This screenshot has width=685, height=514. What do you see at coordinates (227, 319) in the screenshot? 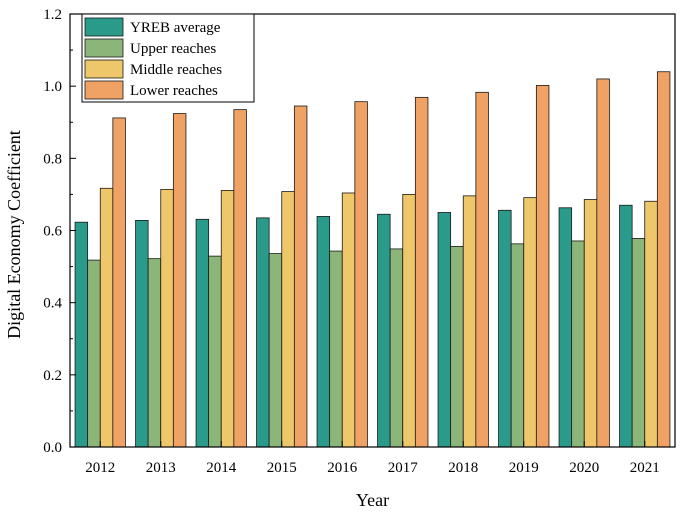
I see `bar-middle-reaches-2014` at bounding box center [227, 319].